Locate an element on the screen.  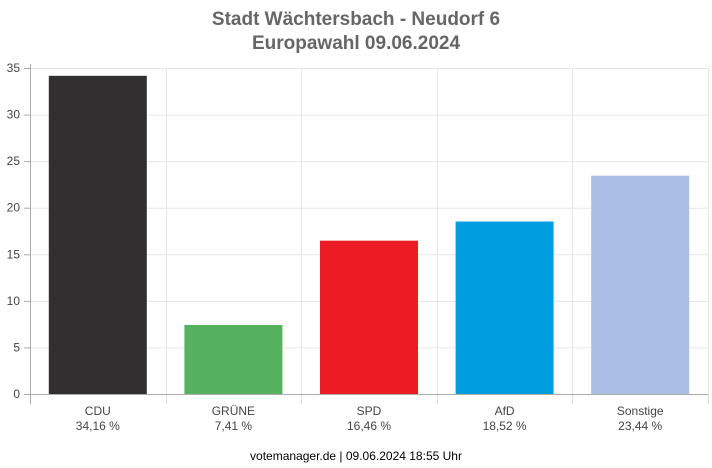
x-value-label: 18,52 % is located at coordinates (505, 426).